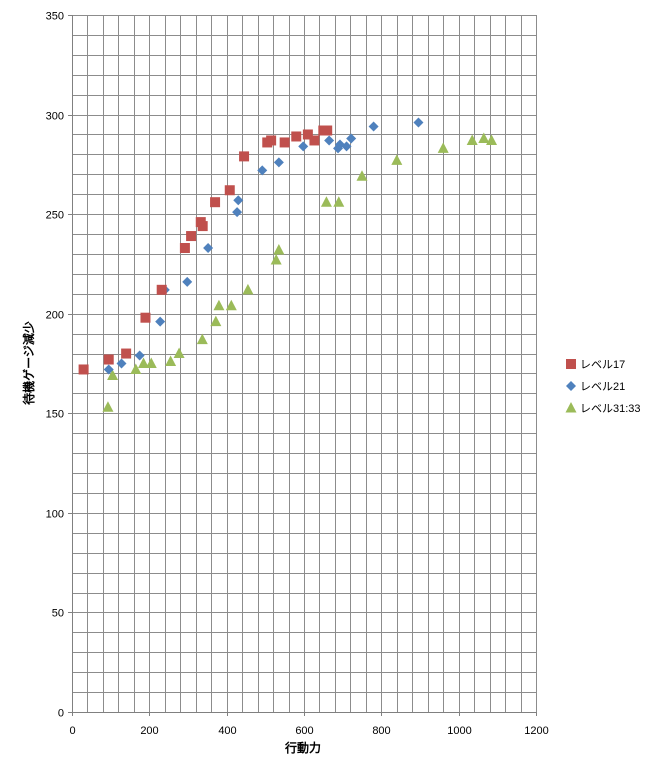 This screenshot has height=776, width=664. What do you see at coordinates (55, 216) in the screenshot?
I see `y-tick-label: 250` at bounding box center [55, 216].